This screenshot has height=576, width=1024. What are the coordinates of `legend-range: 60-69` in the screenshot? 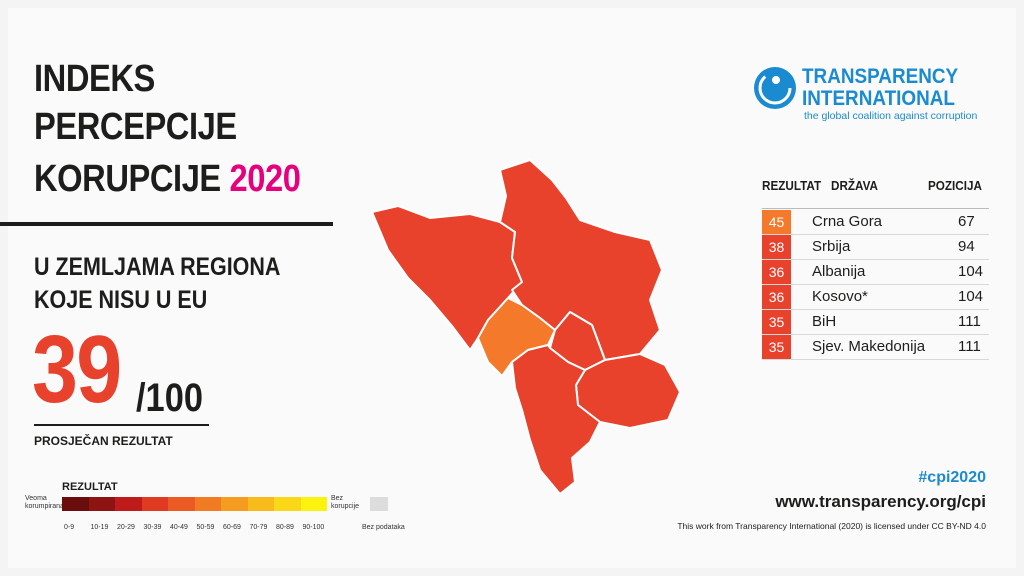 It's located at (232, 527).